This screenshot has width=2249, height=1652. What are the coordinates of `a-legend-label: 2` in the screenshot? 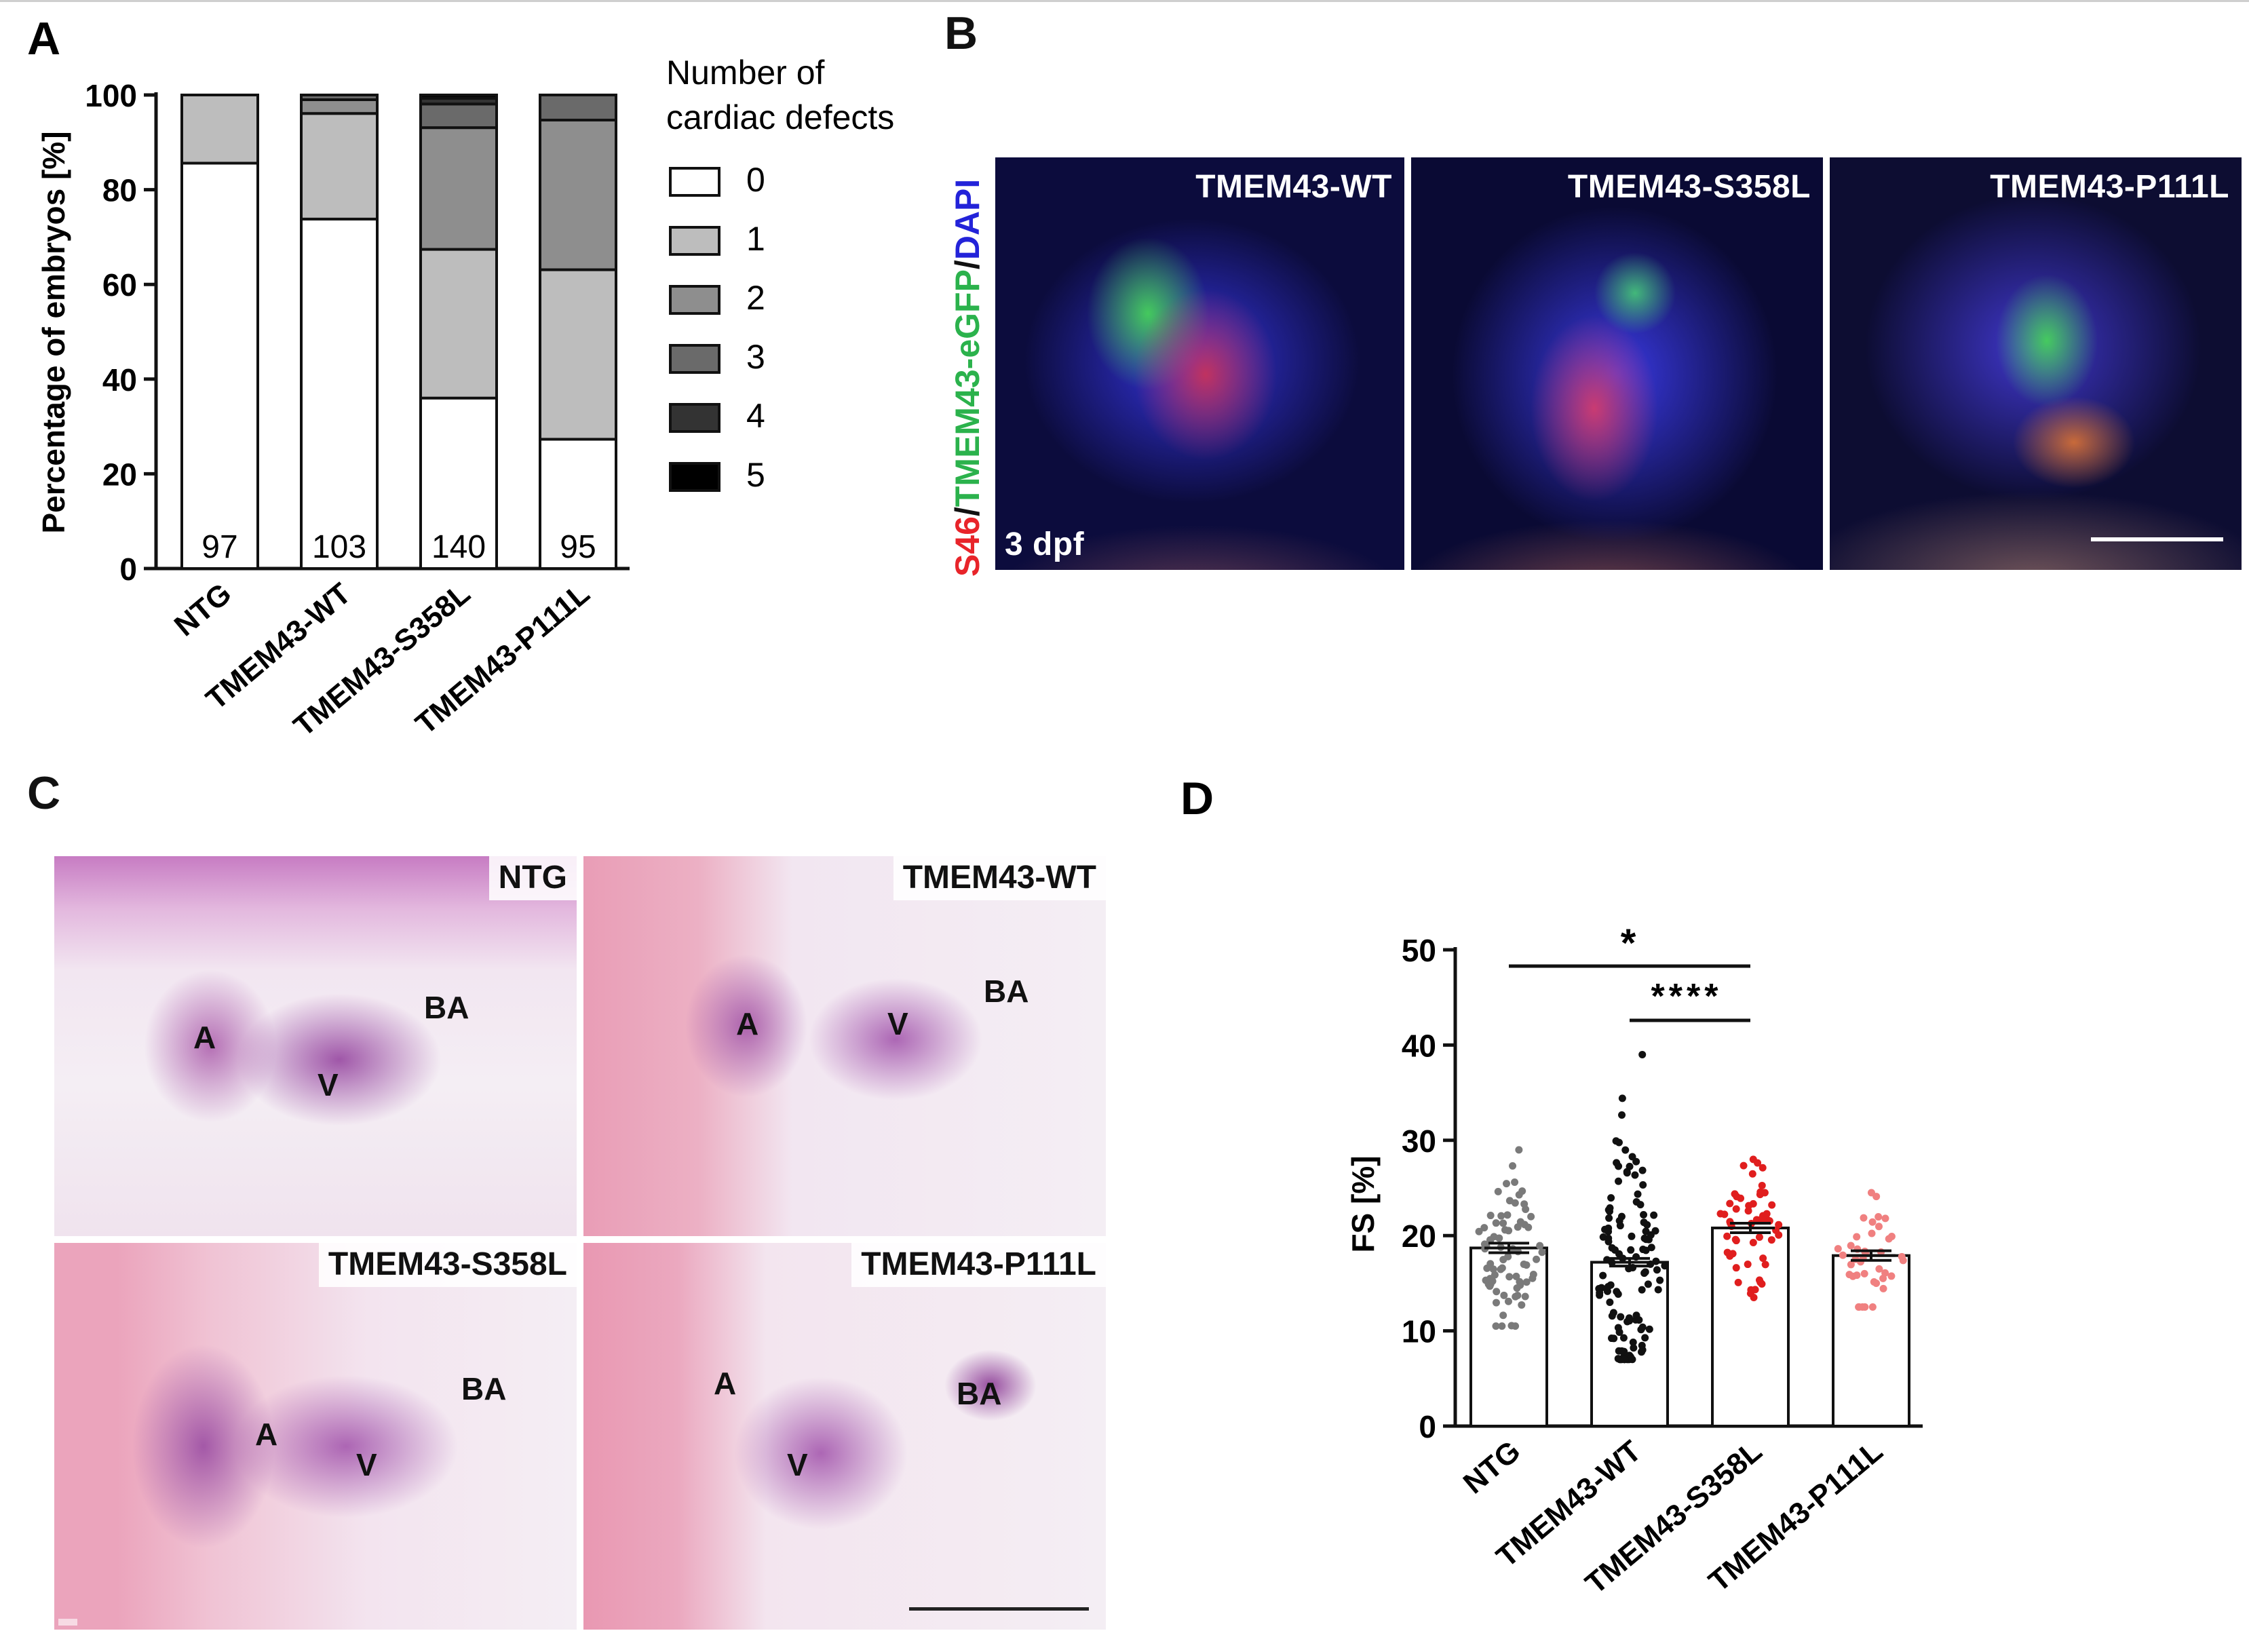 It's located at (755, 298).